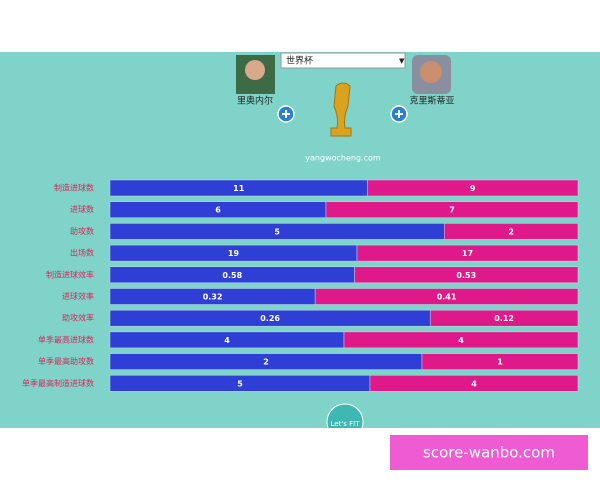  Describe the element at coordinates (234, 253) in the screenshot. I see `value-label: 19` at that location.